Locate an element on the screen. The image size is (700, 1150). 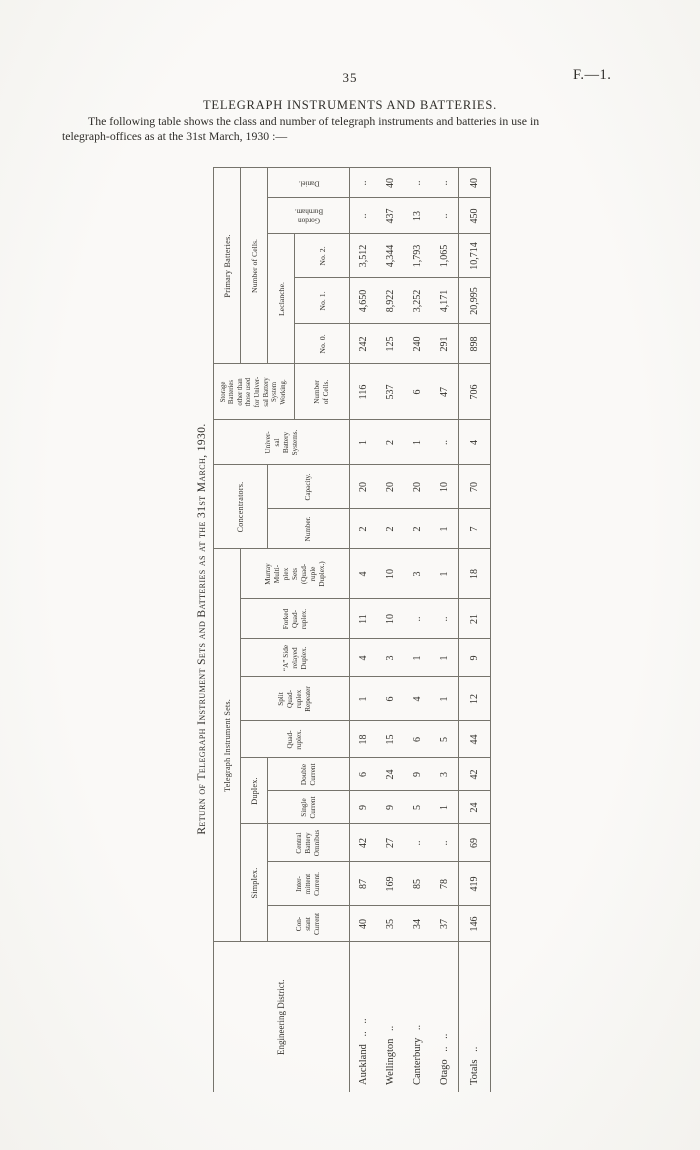
value-cell: 8,922 is located at coordinates (390, 300).